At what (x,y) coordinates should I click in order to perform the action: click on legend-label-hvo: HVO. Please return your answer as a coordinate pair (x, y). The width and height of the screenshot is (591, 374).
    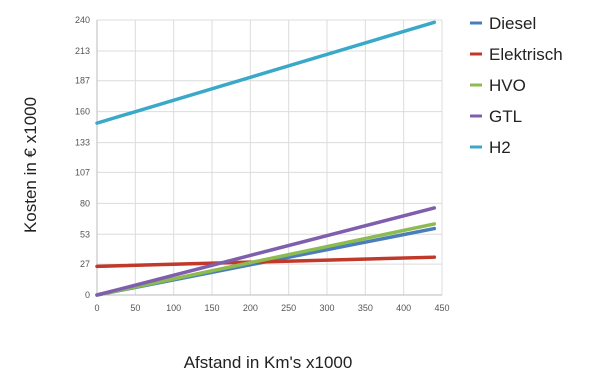
    Looking at the image, I should click on (507, 85).